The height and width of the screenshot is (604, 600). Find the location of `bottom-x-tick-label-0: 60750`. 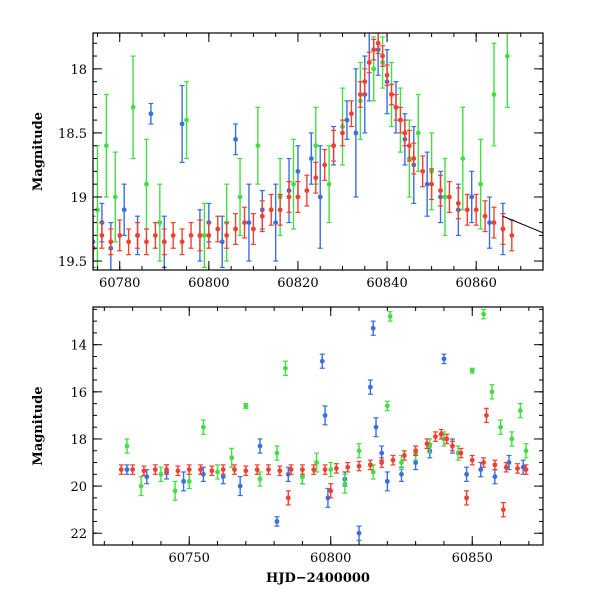

bottom-x-tick-label-0: 60750 is located at coordinates (189, 558).